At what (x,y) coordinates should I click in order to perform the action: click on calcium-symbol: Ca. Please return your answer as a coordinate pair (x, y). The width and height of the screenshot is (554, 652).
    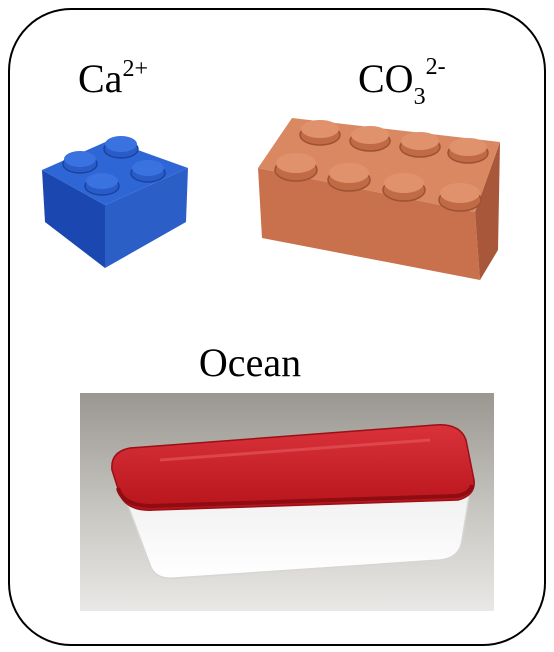
    Looking at the image, I should click on (100, 78).